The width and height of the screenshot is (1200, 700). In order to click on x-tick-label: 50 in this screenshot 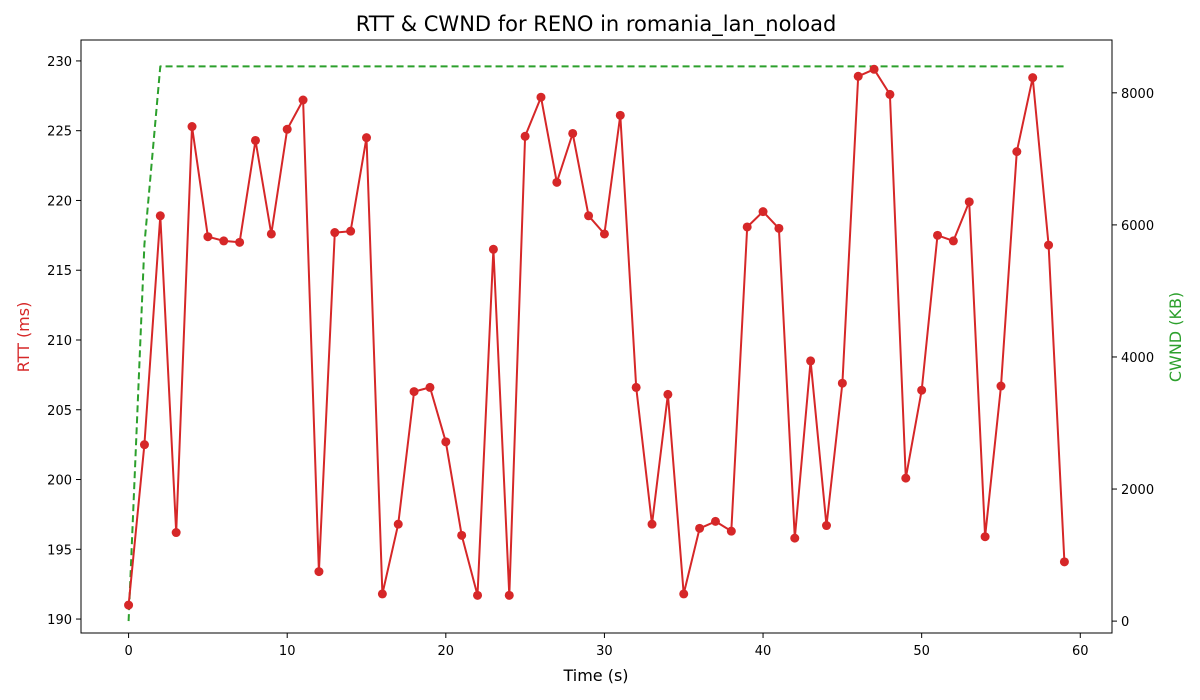, I will do `click(921, 651)`.